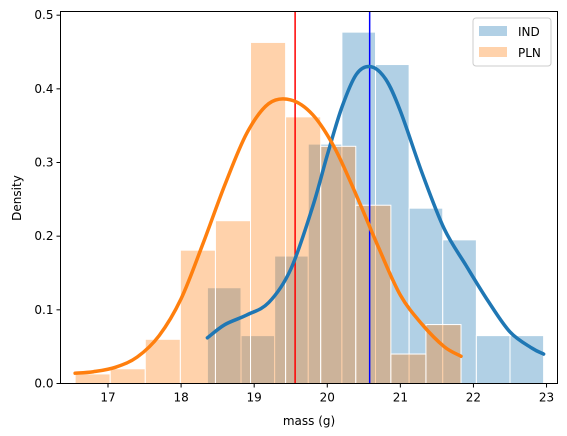 The width and height of the screenshot is (567, 436). Describe the element at coordinates (493, 31) in the screenshot. I see `legend-swatch-ind` at that location.